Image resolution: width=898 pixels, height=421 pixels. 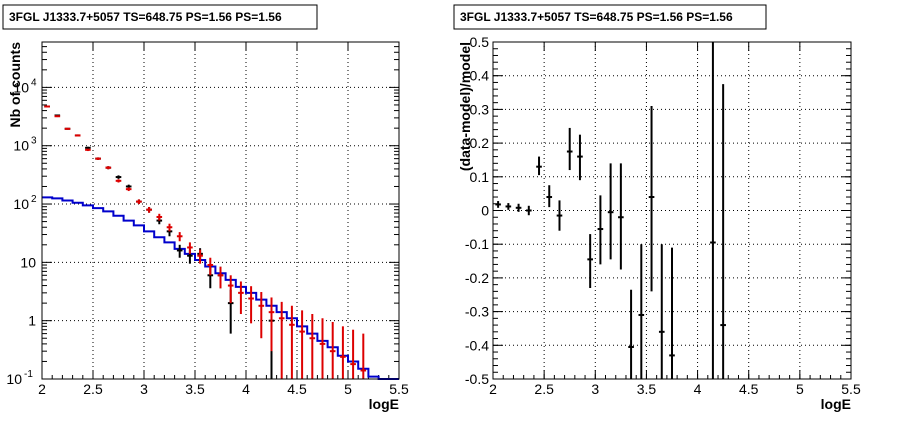 What do you see at coordinates (477, 278) in the screenshot?
I see `y-tick-label: -0.2` at bounding box center [477, 278].